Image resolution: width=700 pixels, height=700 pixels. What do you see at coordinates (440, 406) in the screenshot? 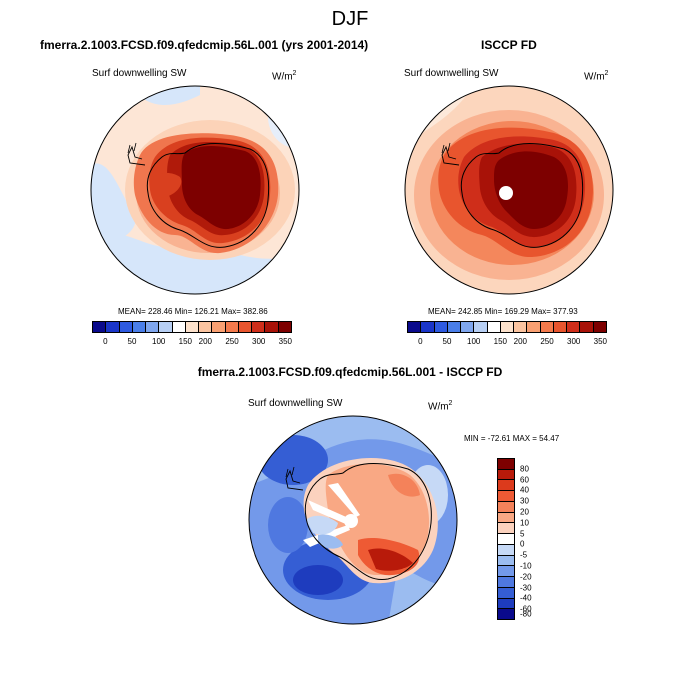
I see `diff-units-label: W/m2` at bounding box center [440, 406].